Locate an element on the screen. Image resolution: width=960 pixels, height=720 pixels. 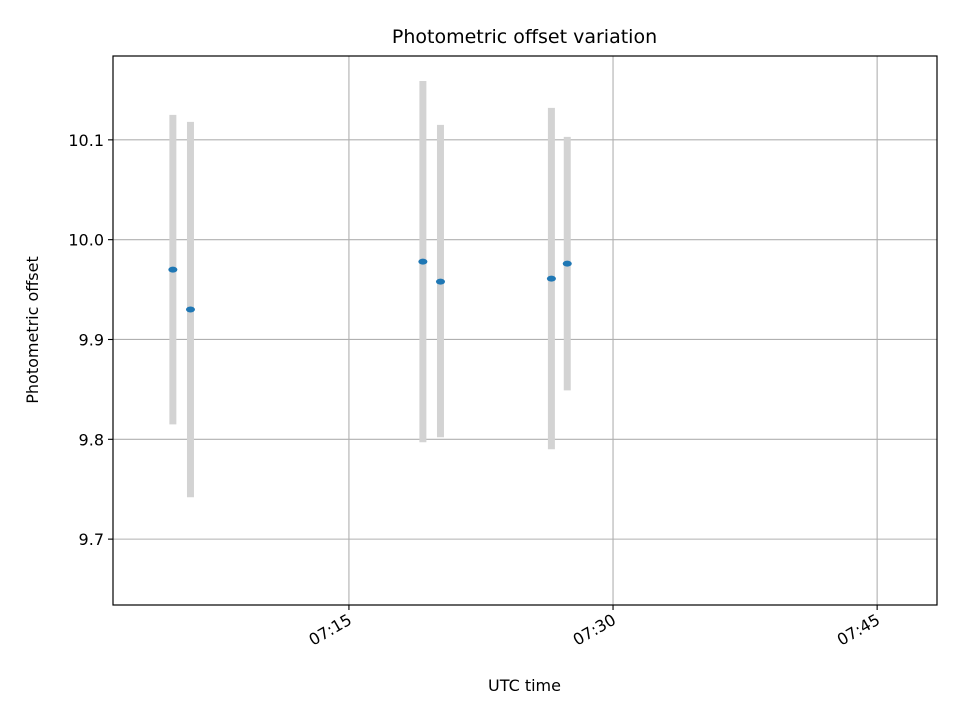
y-tick-label: 9.7 is located at coordinates (91, 539).